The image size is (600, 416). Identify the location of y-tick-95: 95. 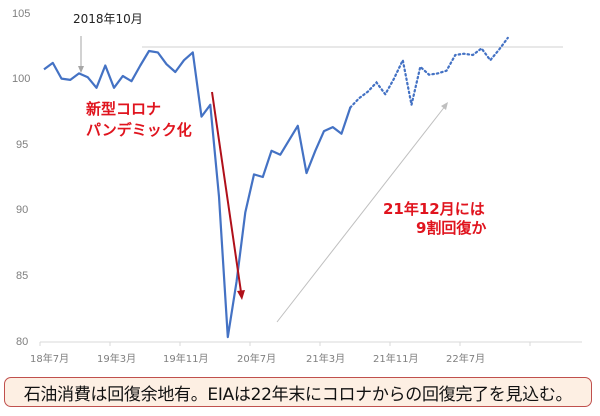
(22, 145).